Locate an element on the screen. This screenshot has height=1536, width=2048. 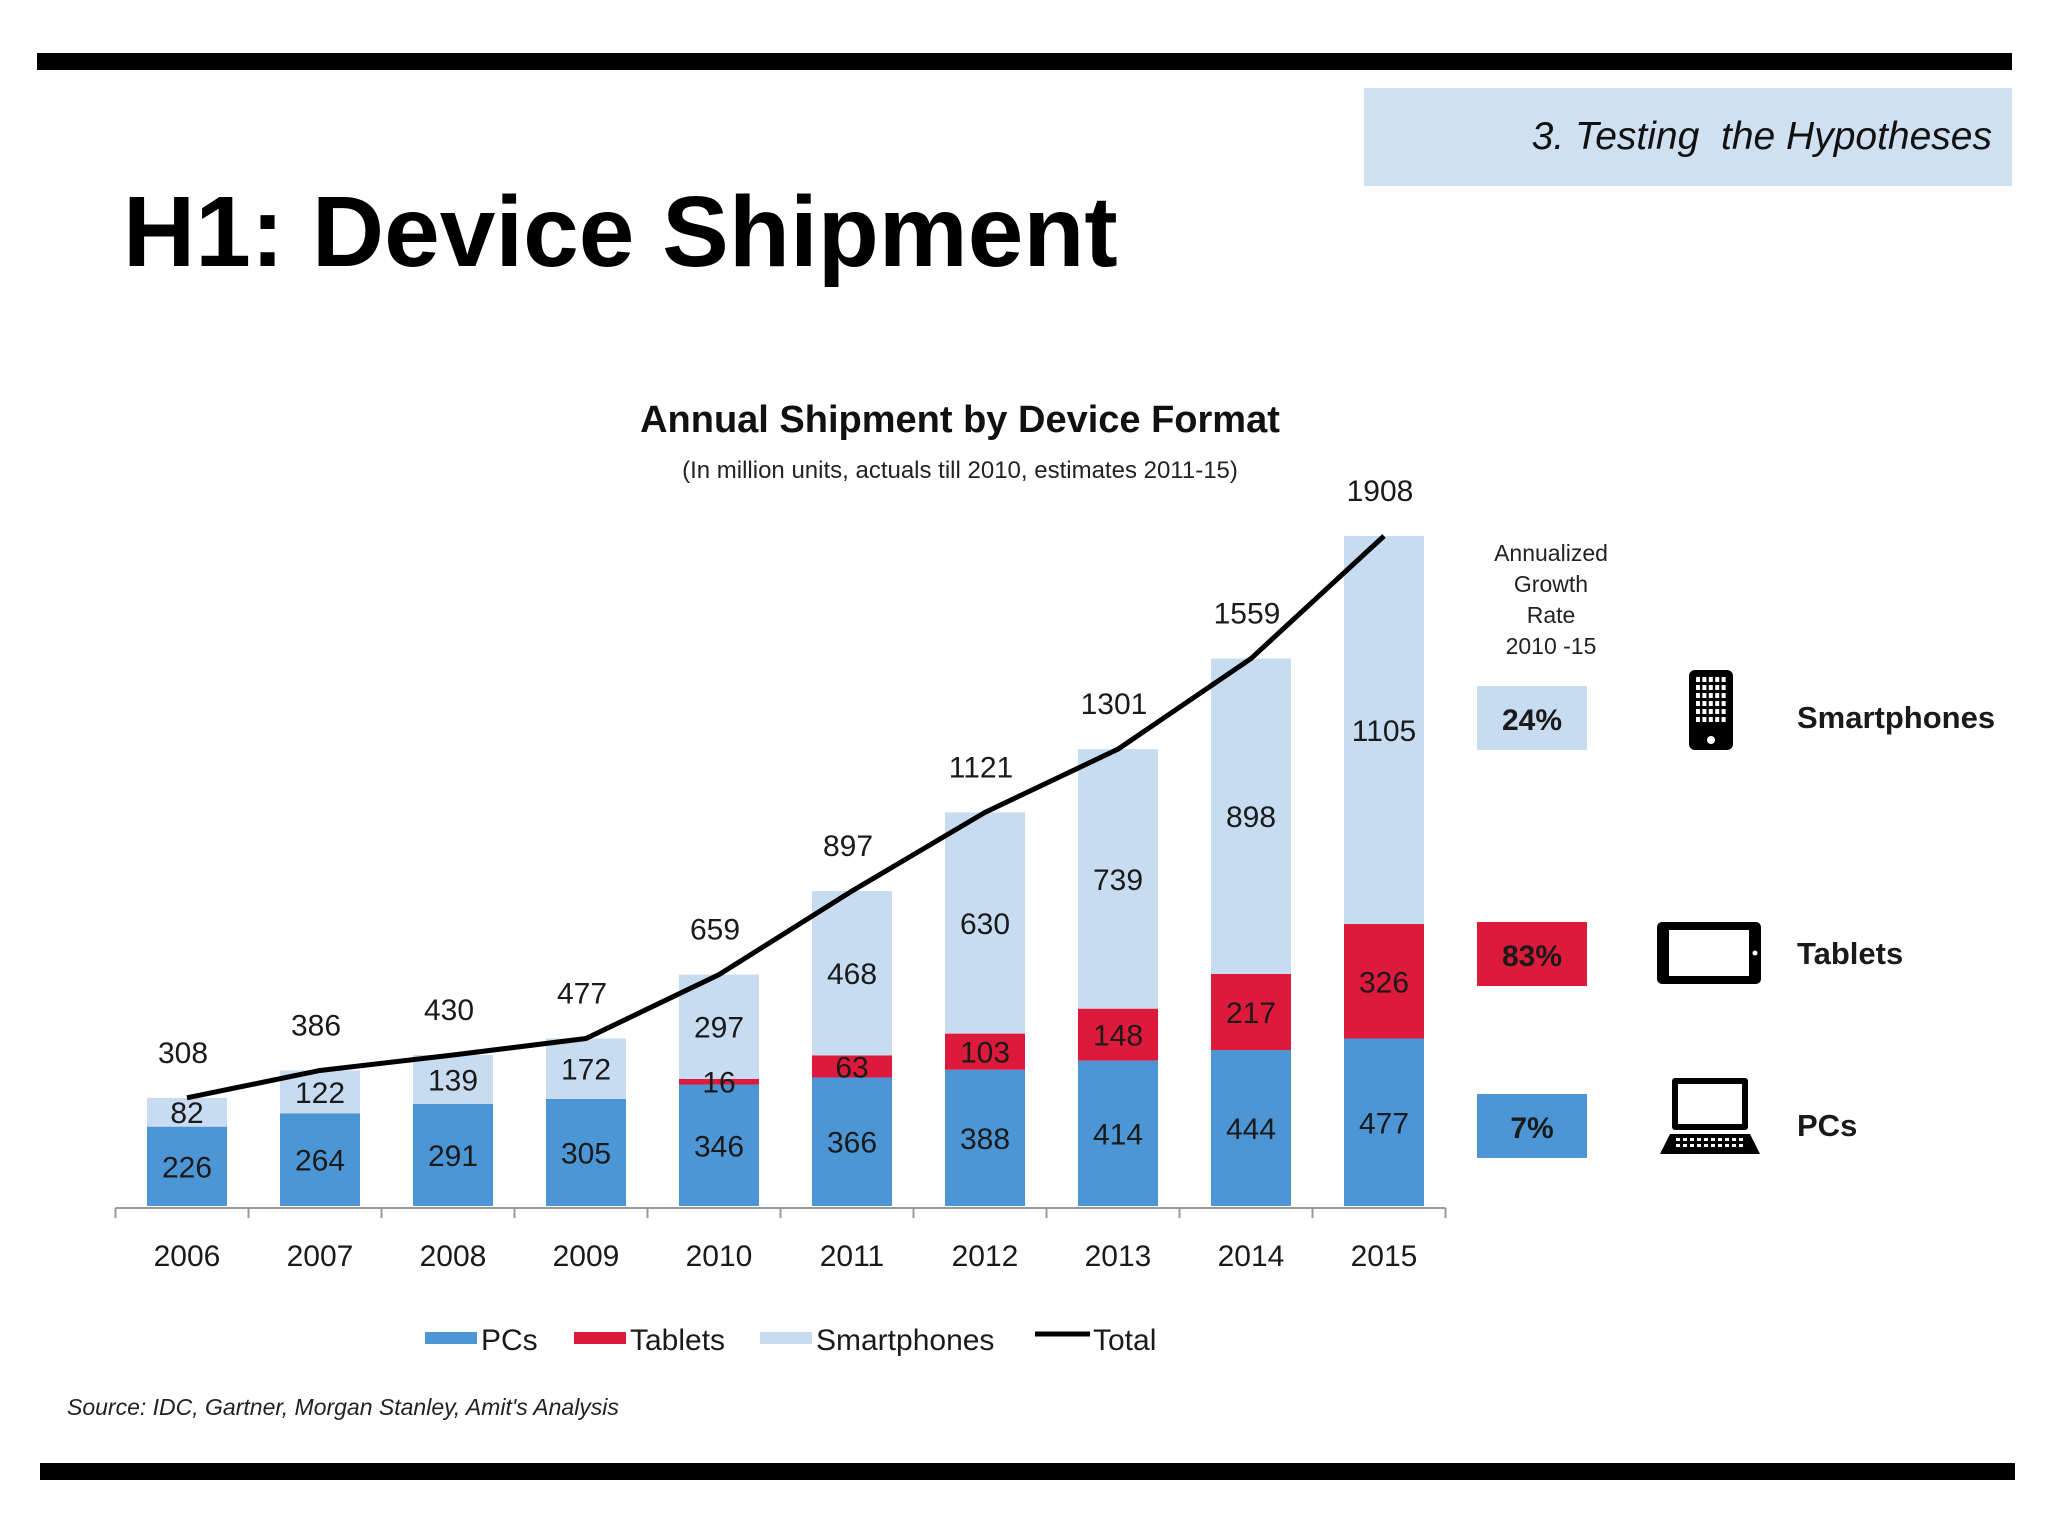
device-label: Tablets is located at coordinates (1850, 953).